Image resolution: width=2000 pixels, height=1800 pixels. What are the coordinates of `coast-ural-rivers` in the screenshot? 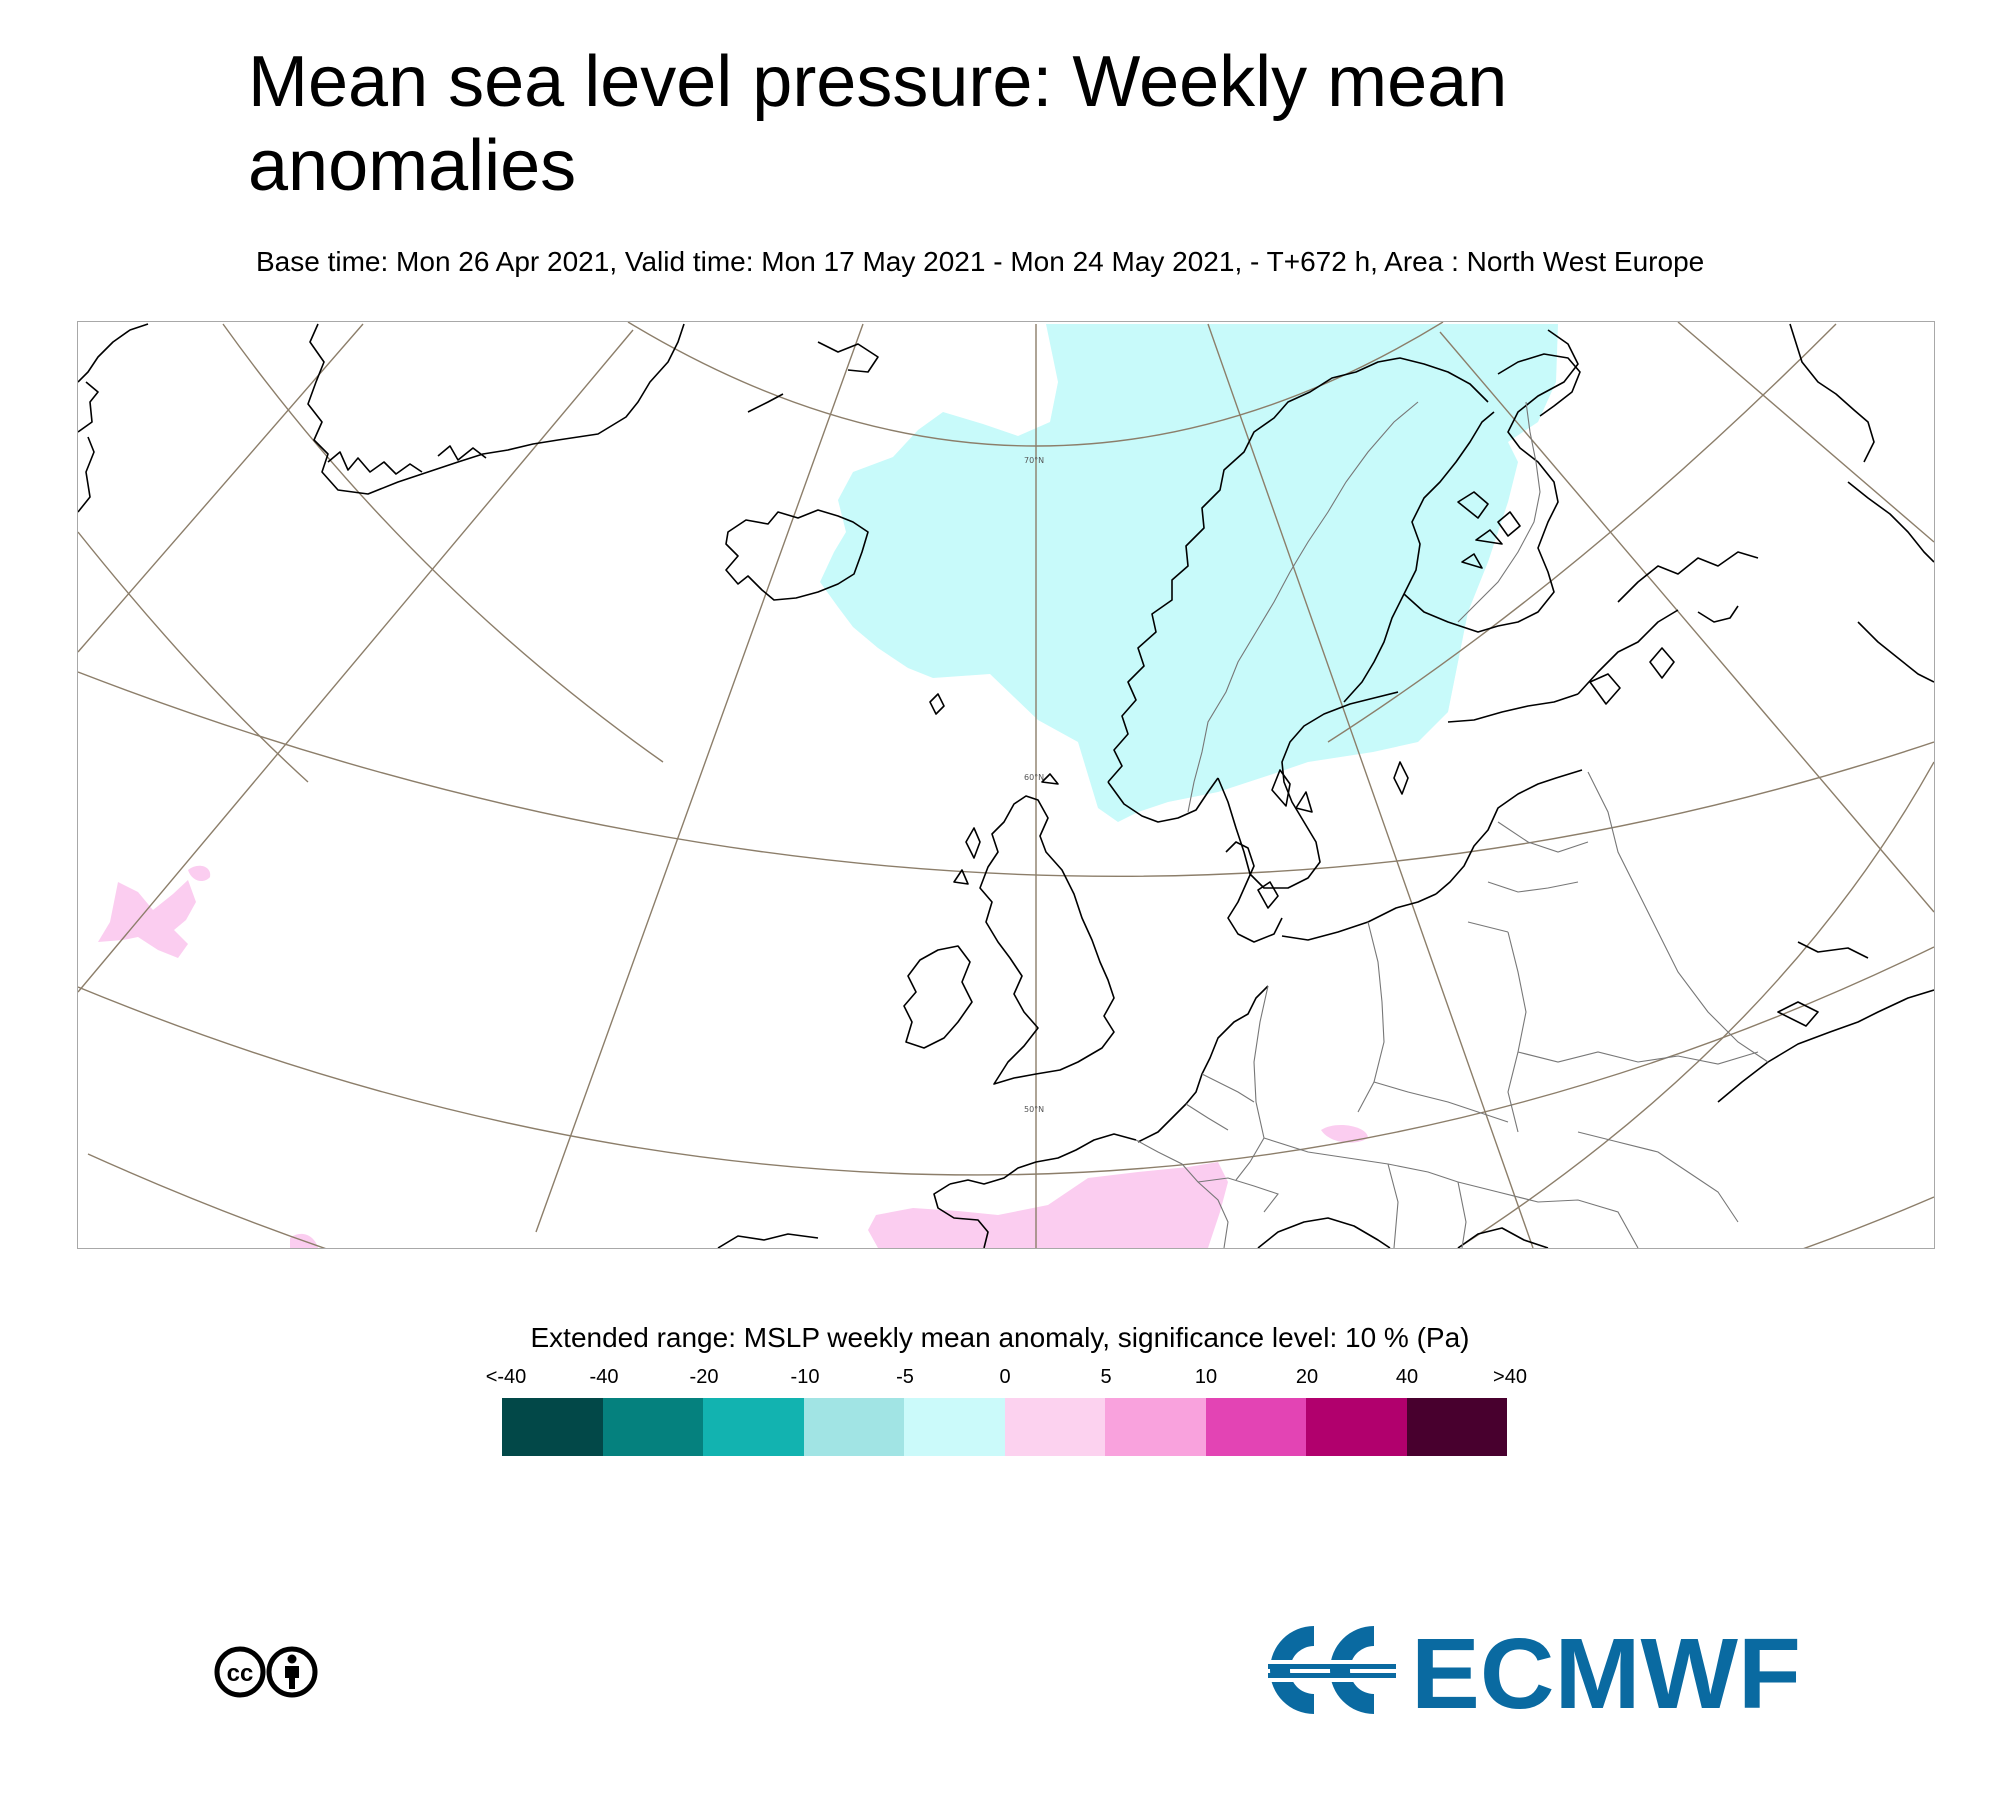 It's located at (1895, 652).